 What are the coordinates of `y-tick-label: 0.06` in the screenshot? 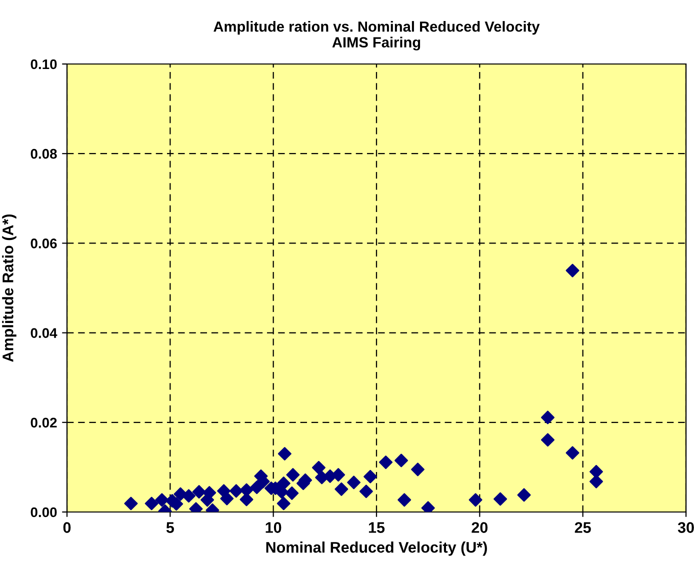 It's located at (43, 243).